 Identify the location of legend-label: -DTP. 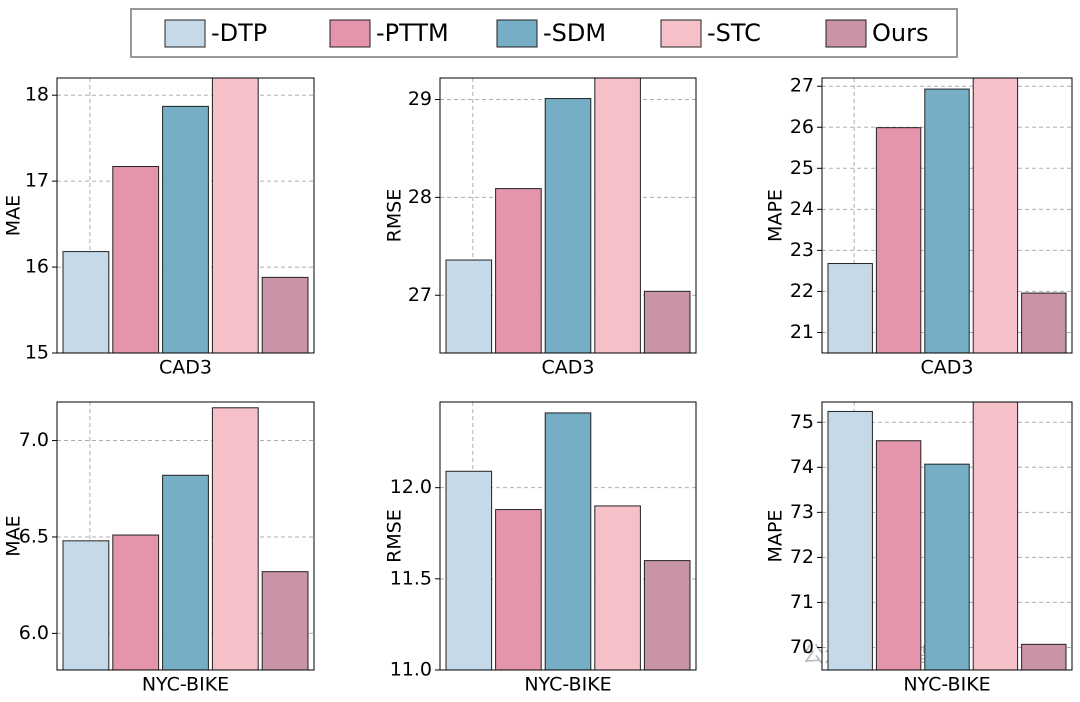
(239, 33).